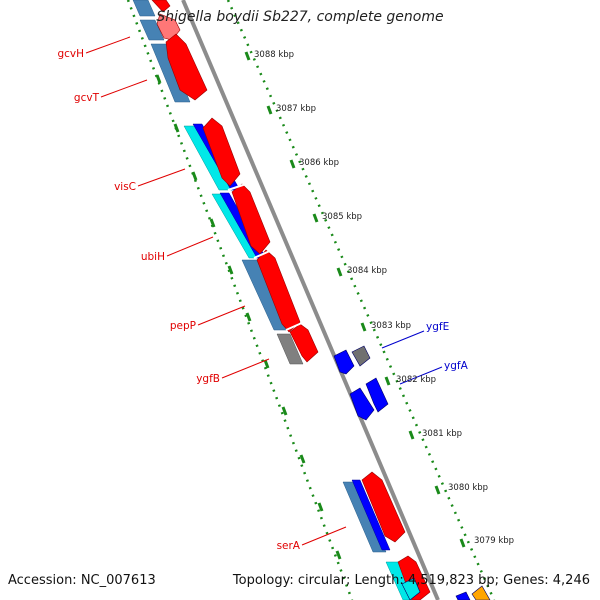 This screenshot has height=600, width=600. Describe the element at coordinates (87, 98) in the screenshot. I see `gene-label-gcvT: gcvT` at that location.